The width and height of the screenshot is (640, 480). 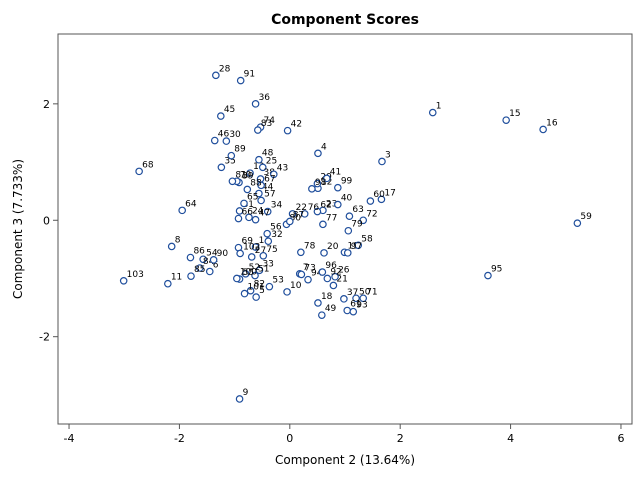 I want to click on data-point-label: 21, so click(x=341, y=279).